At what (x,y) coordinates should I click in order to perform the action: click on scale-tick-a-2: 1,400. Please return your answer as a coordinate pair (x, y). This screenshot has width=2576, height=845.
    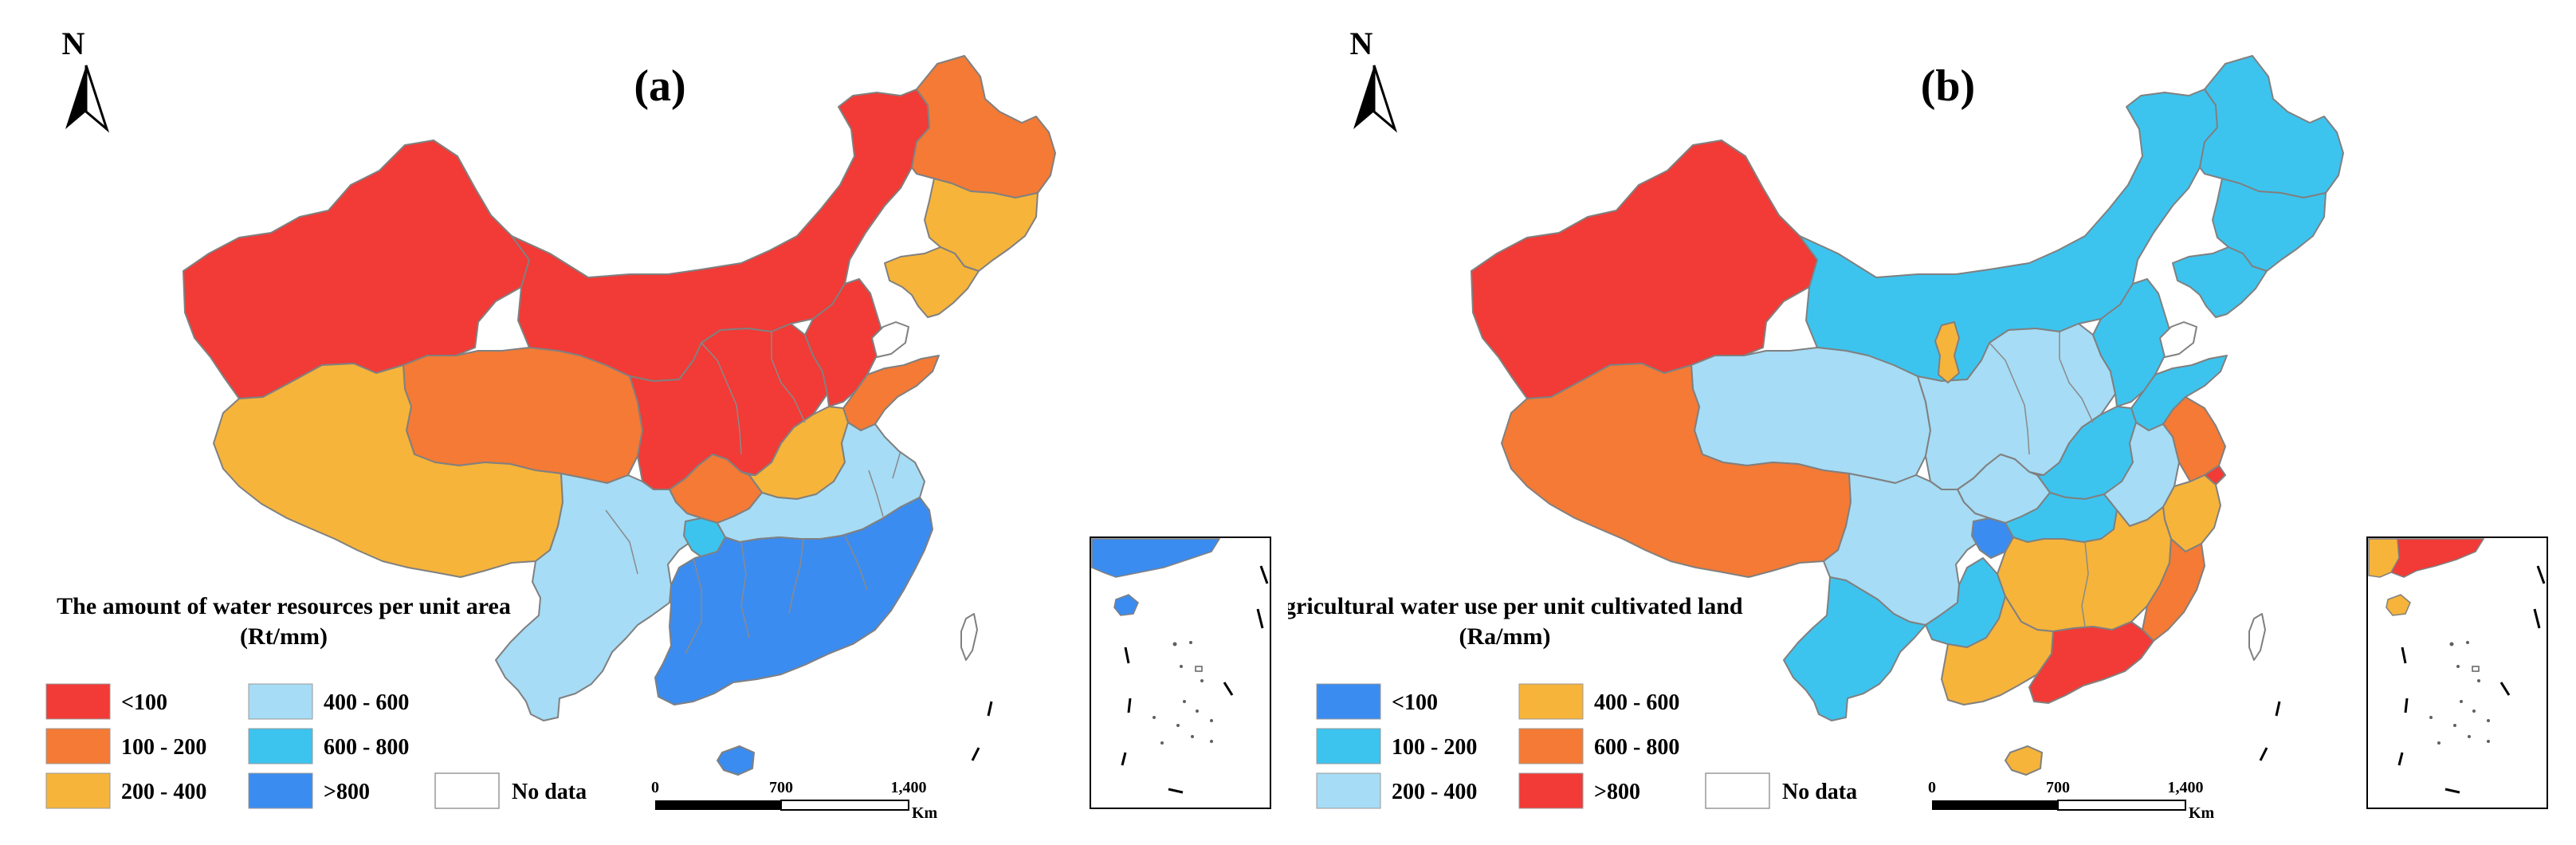
    Looking at the image, I should click on (909, 787).